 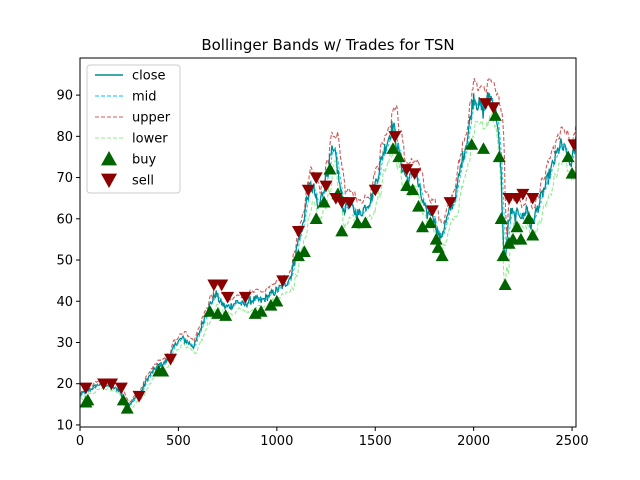 I want to click on y-tick-label: 10, so click(x=64, y=425).